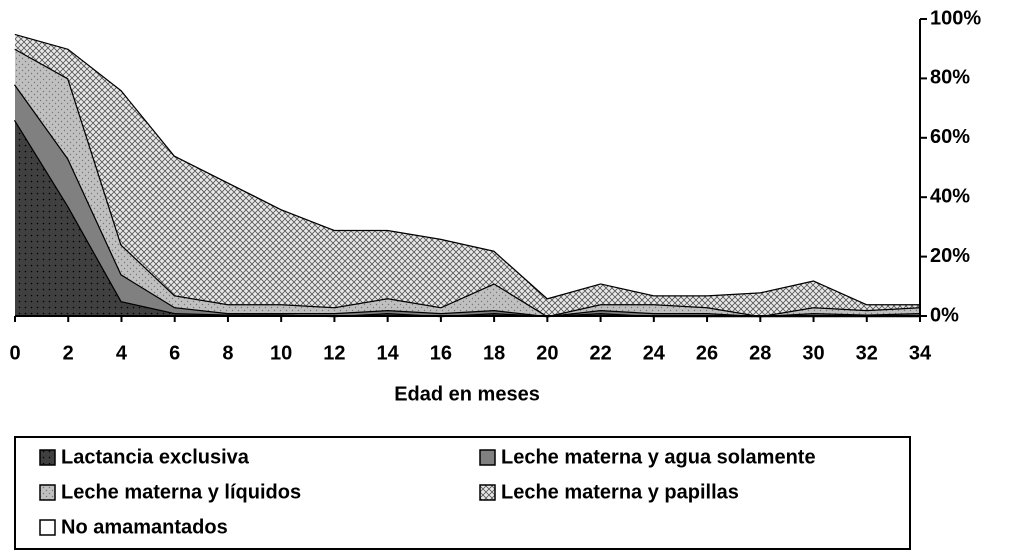 This screenshot has height=550, width=1012. What do you see at coordinates (955, 18) in the screenshot?
I see `y-tick-label: 100%` at bounding box center [955, 18].